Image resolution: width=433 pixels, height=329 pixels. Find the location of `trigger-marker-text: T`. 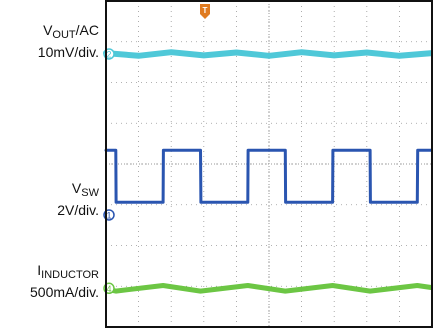

trigger-marker-text: T is located at coordinates (205, 10).